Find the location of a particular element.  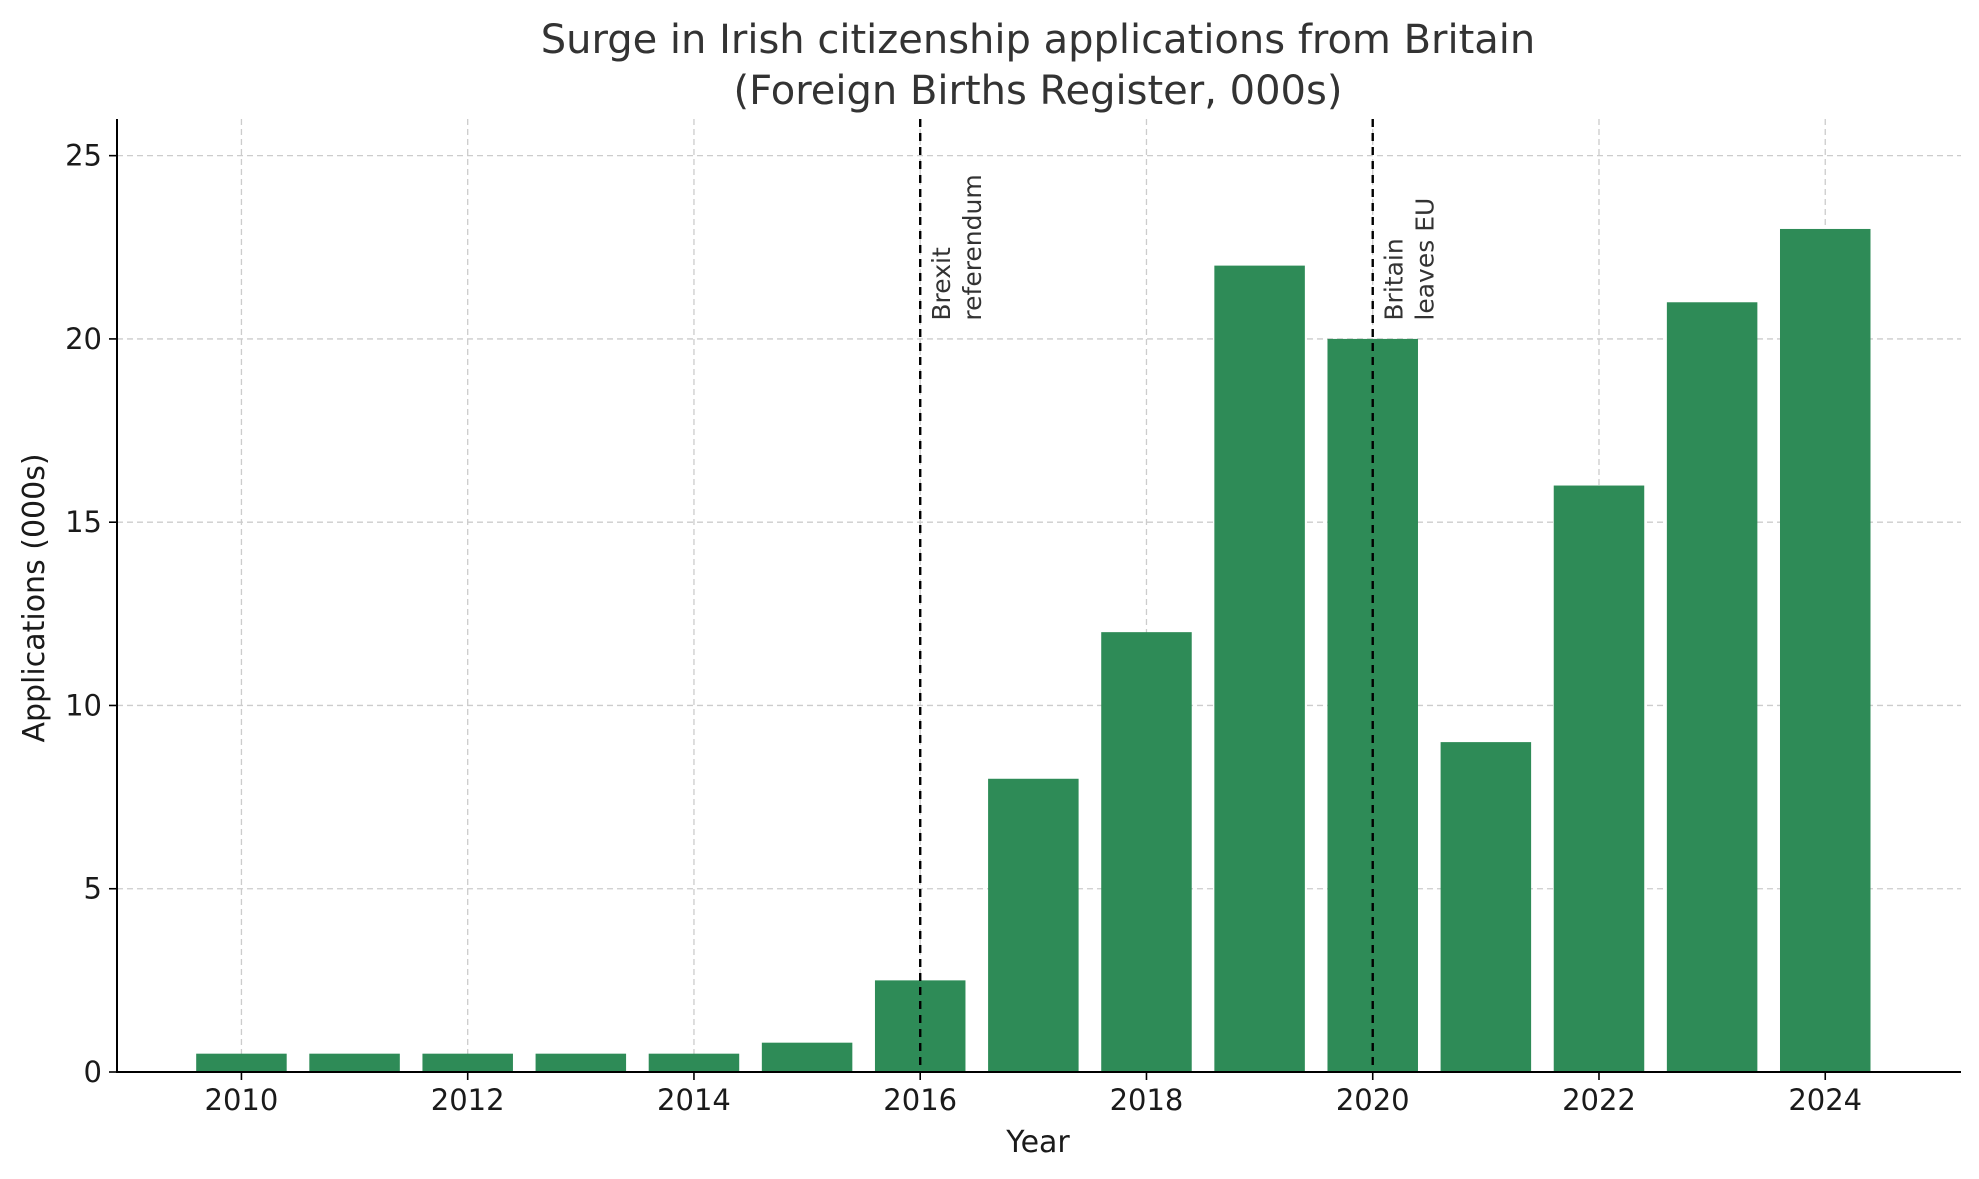

x-tick-label: 2022 is located at coordinates (1599, 1100).